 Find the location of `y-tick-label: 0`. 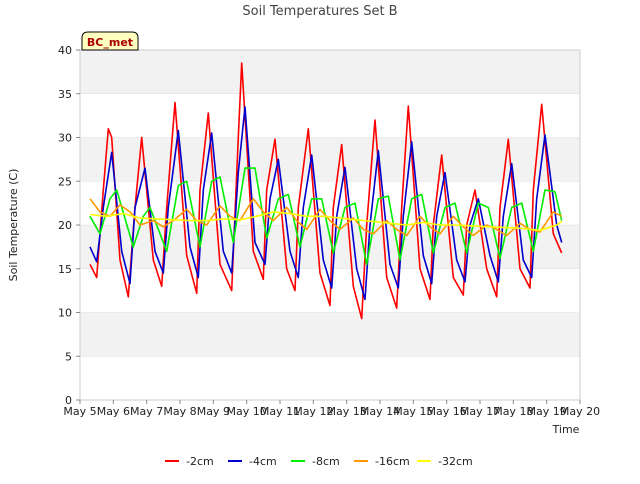

y-tick-label: 0 is located at coordinates (68, 400).